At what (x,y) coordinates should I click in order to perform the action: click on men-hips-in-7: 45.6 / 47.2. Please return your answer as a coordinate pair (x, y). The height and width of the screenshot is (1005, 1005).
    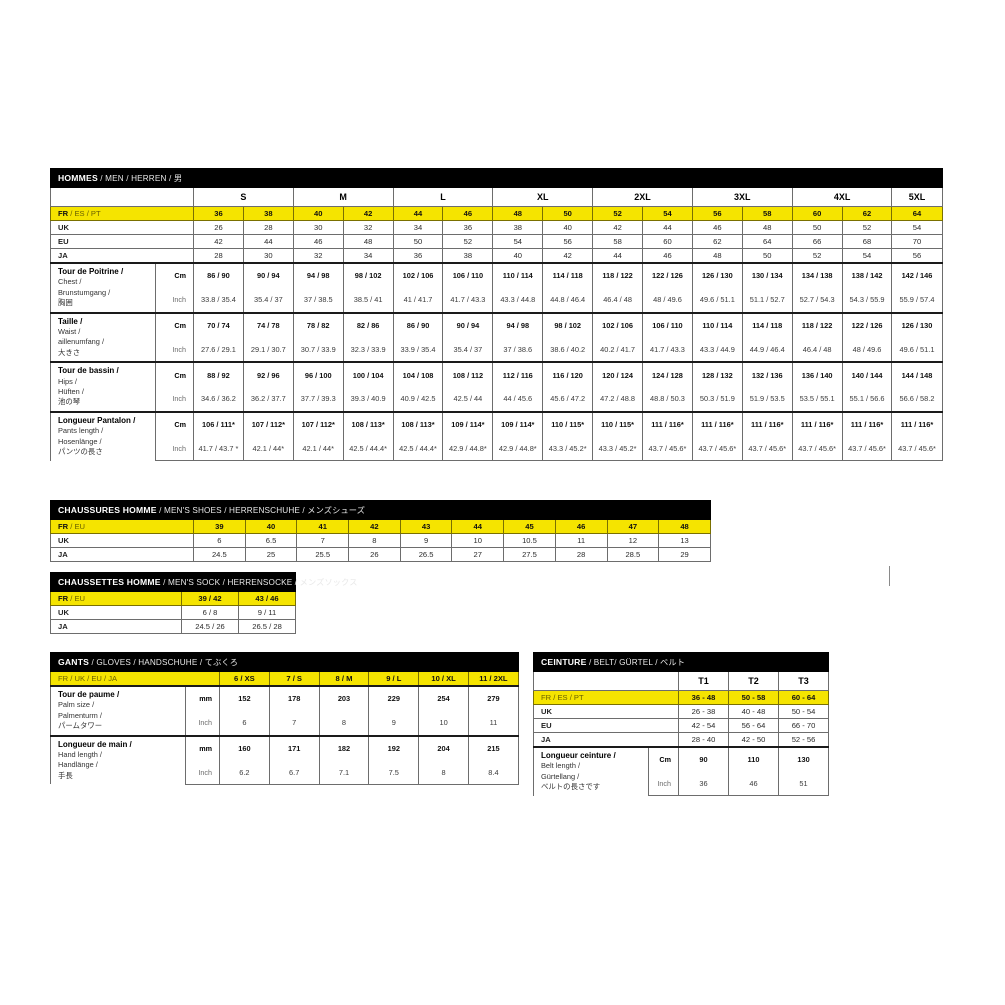
    Looking at the image, I should click on (568, 400).